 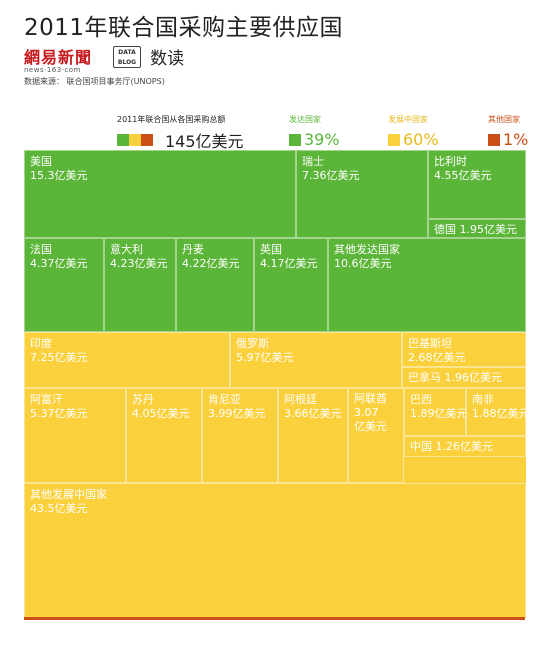 What do you see at coordinates (58, 57) in the screenshot?
I see `netease-logo-text: 網易新聞` at bounding box center [58, 57].